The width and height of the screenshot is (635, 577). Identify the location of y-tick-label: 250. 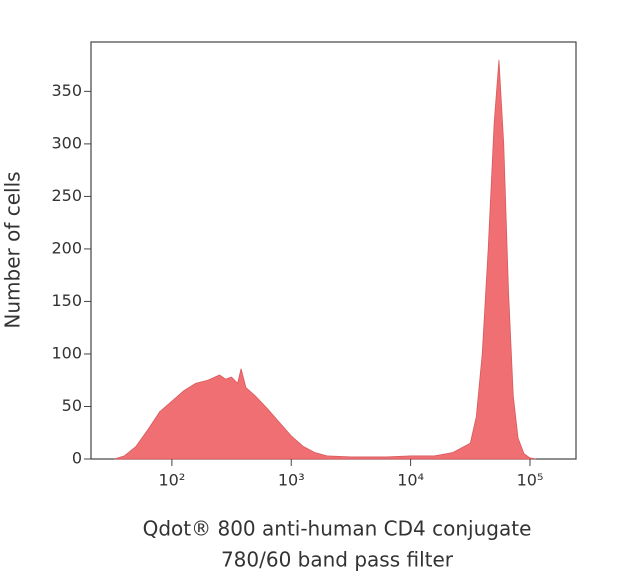
(66, 195).